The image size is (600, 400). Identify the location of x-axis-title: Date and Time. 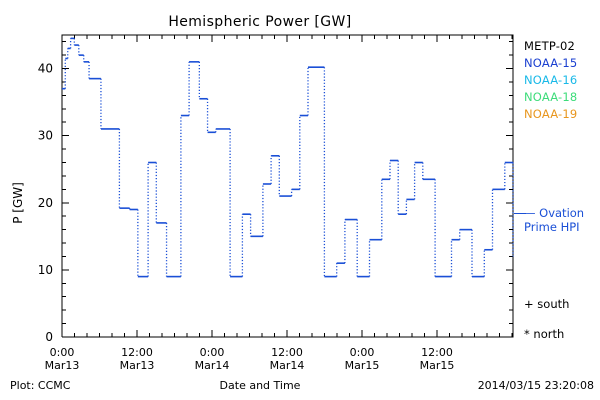
(260, 385).